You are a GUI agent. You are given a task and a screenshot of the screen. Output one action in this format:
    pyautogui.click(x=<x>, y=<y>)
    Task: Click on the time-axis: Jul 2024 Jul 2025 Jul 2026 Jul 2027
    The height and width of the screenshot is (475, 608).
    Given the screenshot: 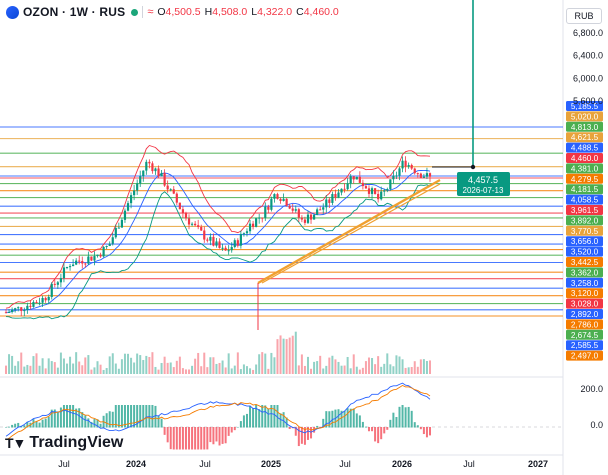 What is the action you would take?
    pyautogui.click(x=303, y=464)
    